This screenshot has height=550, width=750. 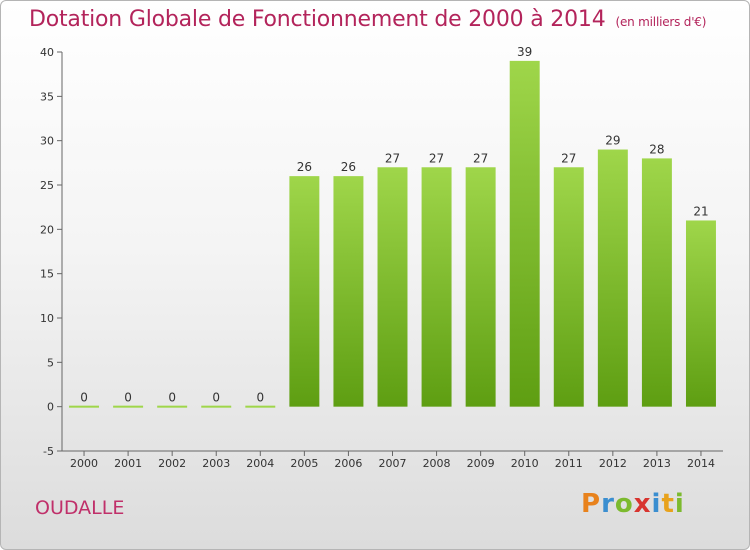 I want to click on x-tick-label: 2010, so click(x=525, y=463).